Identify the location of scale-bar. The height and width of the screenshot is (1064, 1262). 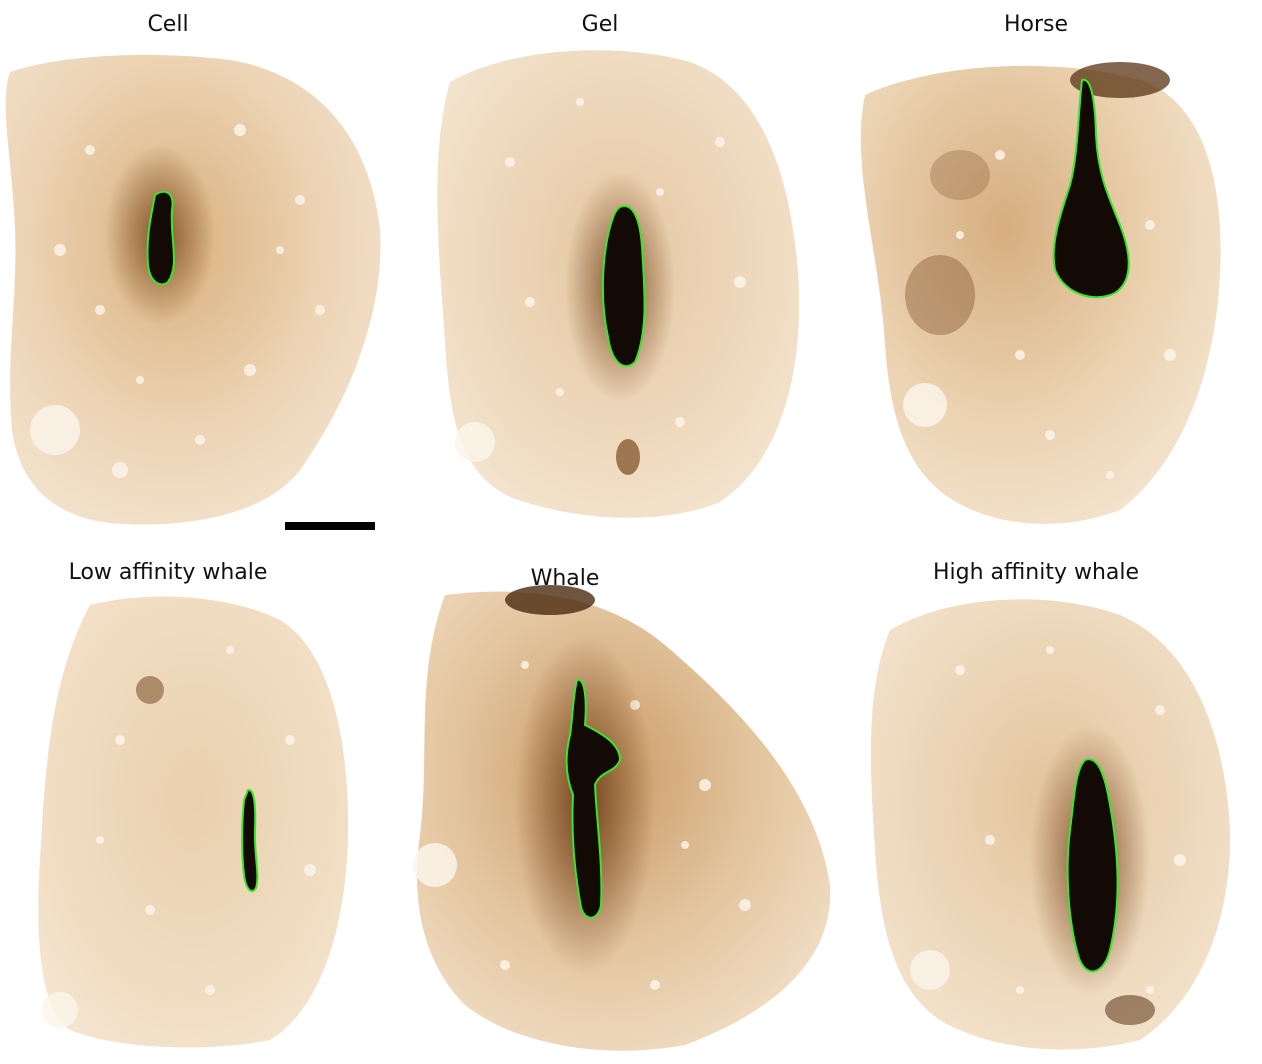
(330, 526).